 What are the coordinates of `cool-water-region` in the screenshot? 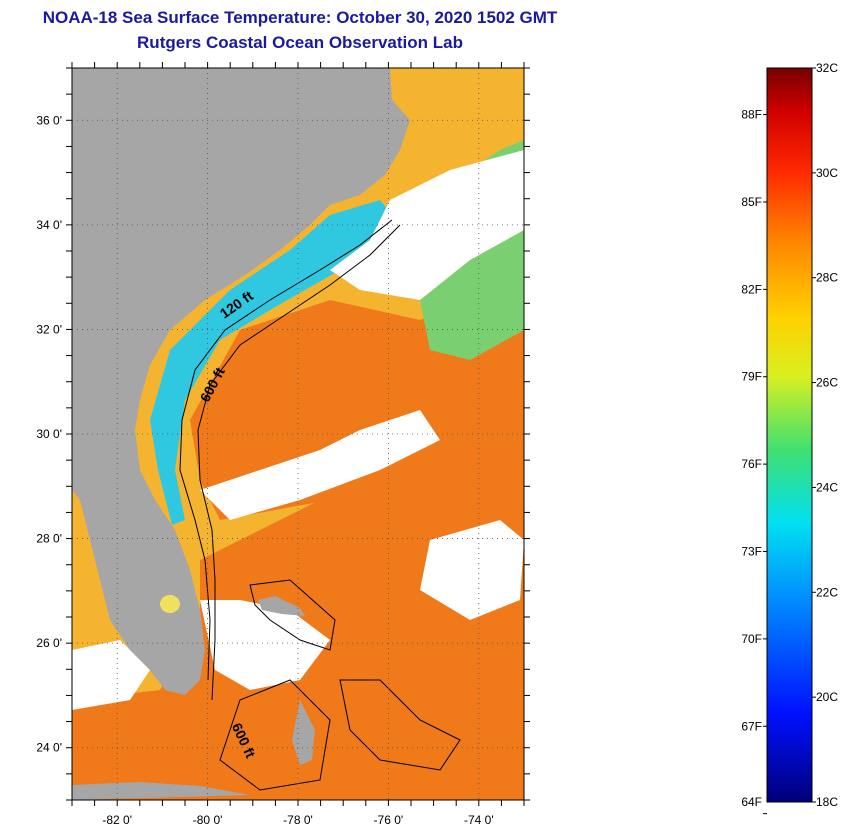 It's located at (472, 295).